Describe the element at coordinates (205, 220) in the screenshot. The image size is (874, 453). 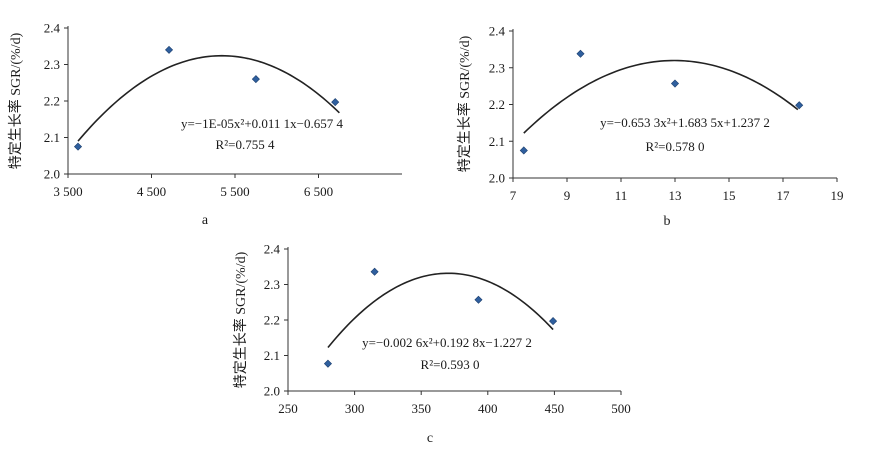
I see `panel-label: a` at that location.